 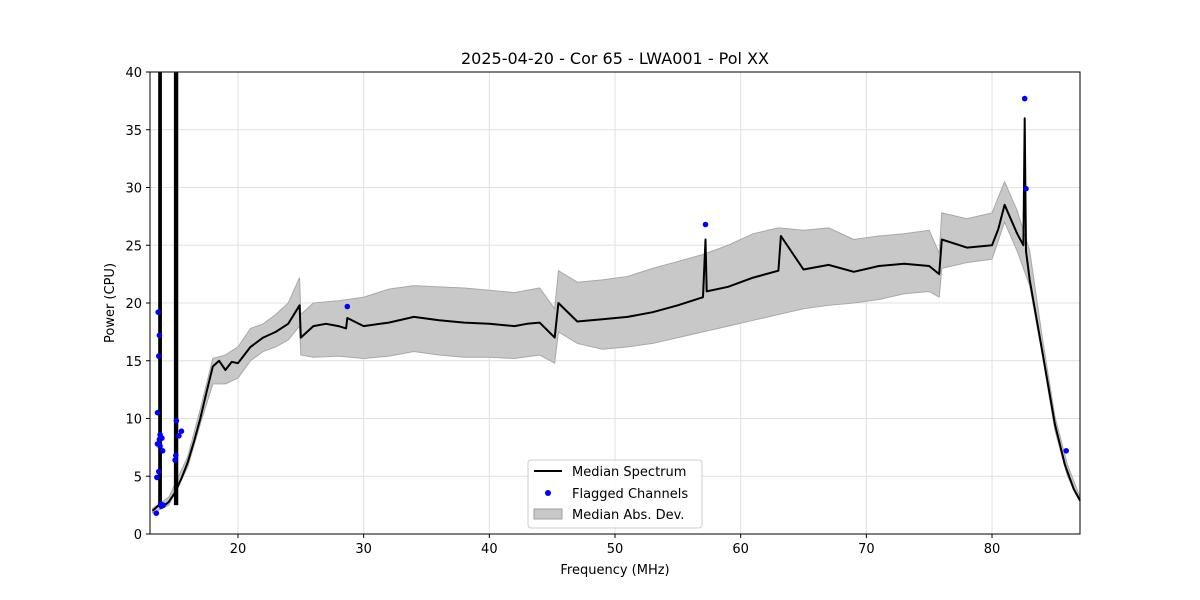 I want to click on x-tick-label: 40, so click(x=489, y=549).